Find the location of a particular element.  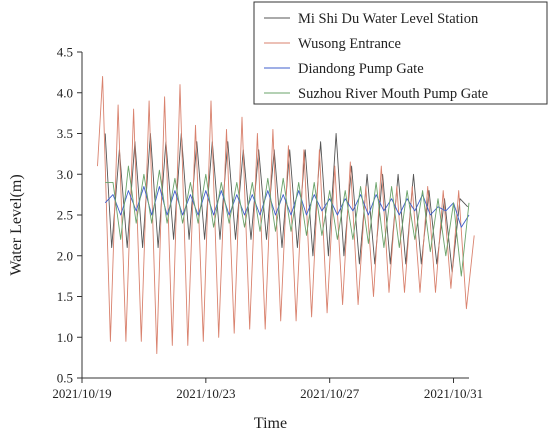

legend-label-2: Wusong Entrance is located at coordinates (349, 44).